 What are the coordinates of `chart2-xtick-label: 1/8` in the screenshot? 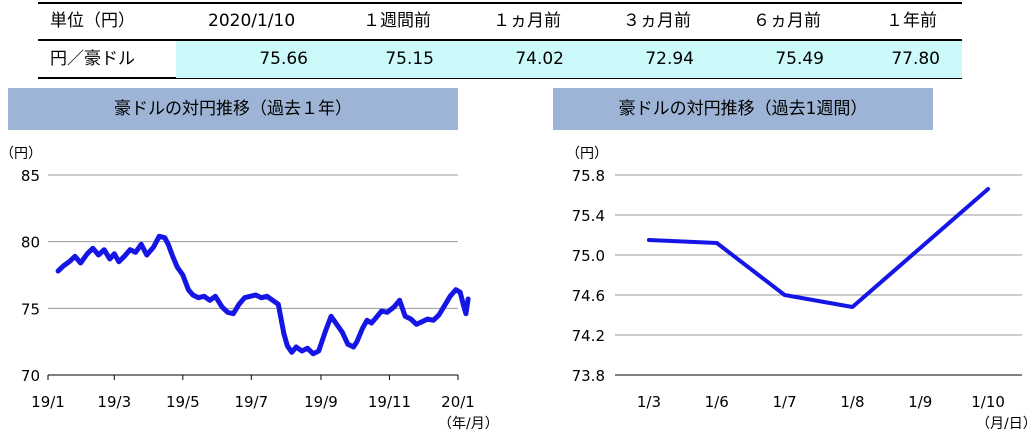 It's located at (852, 402).